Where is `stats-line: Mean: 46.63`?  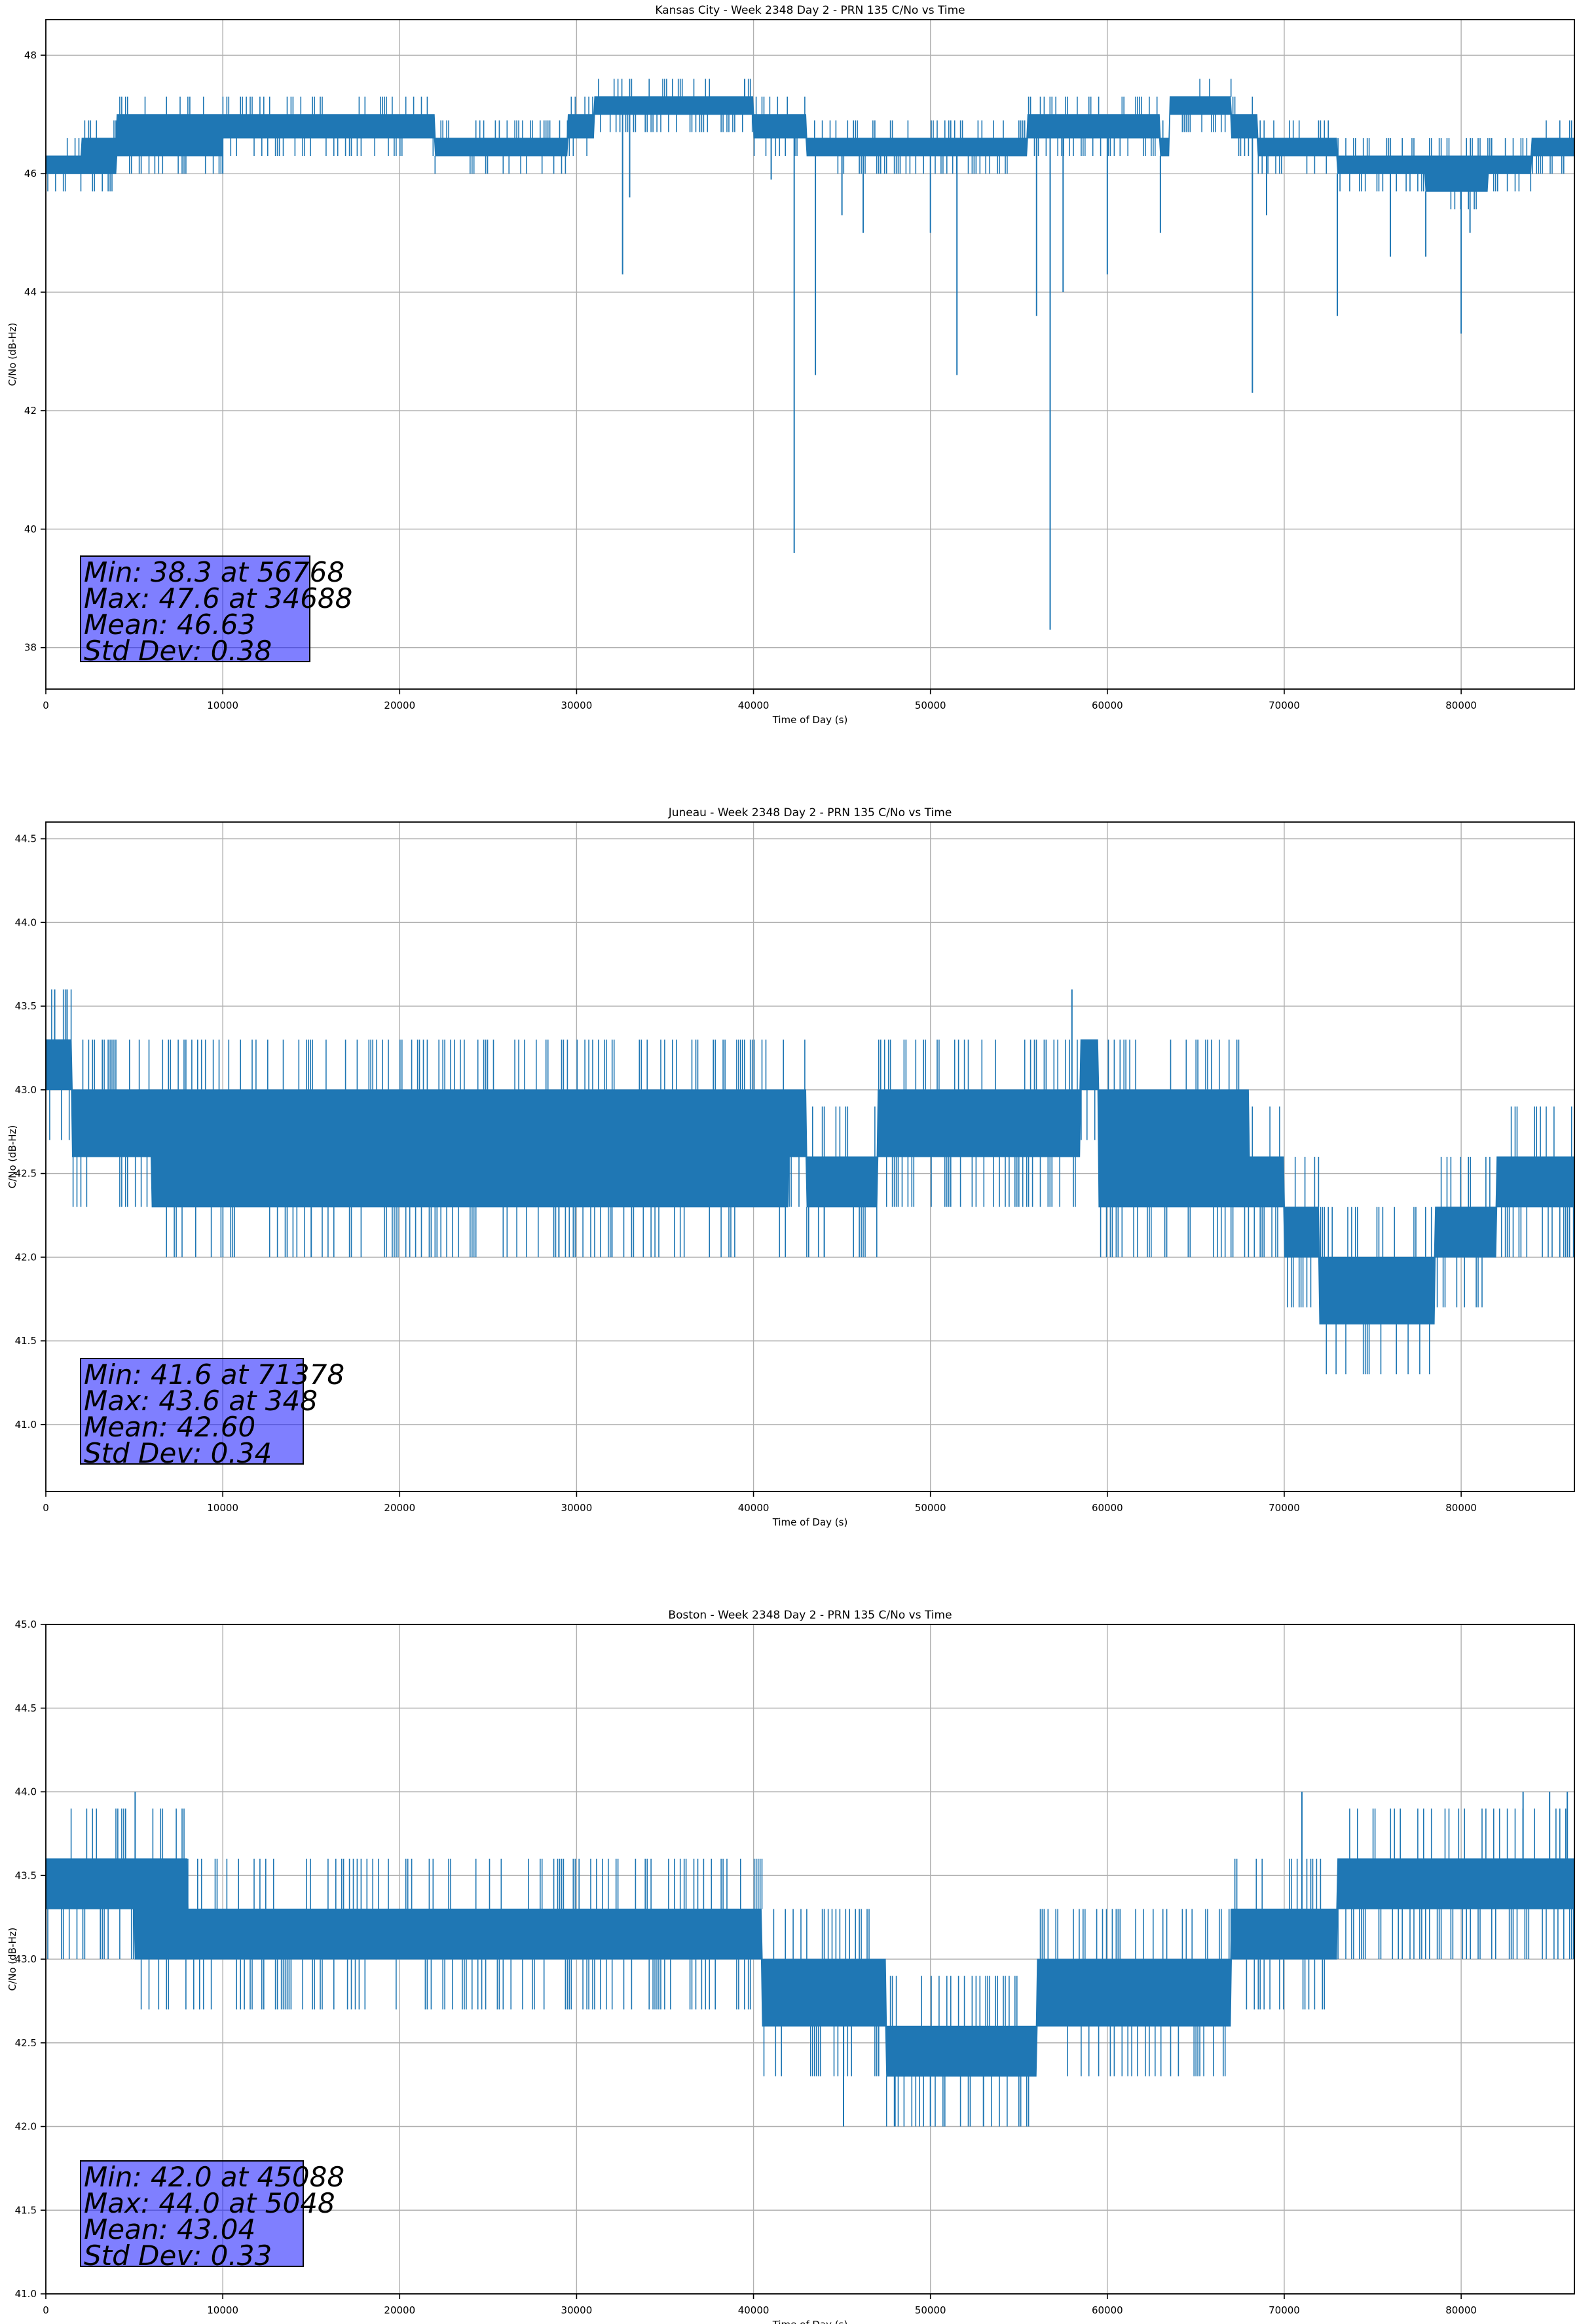
stats-line: Mean: 46.63 is located at coordinates (170, 625).